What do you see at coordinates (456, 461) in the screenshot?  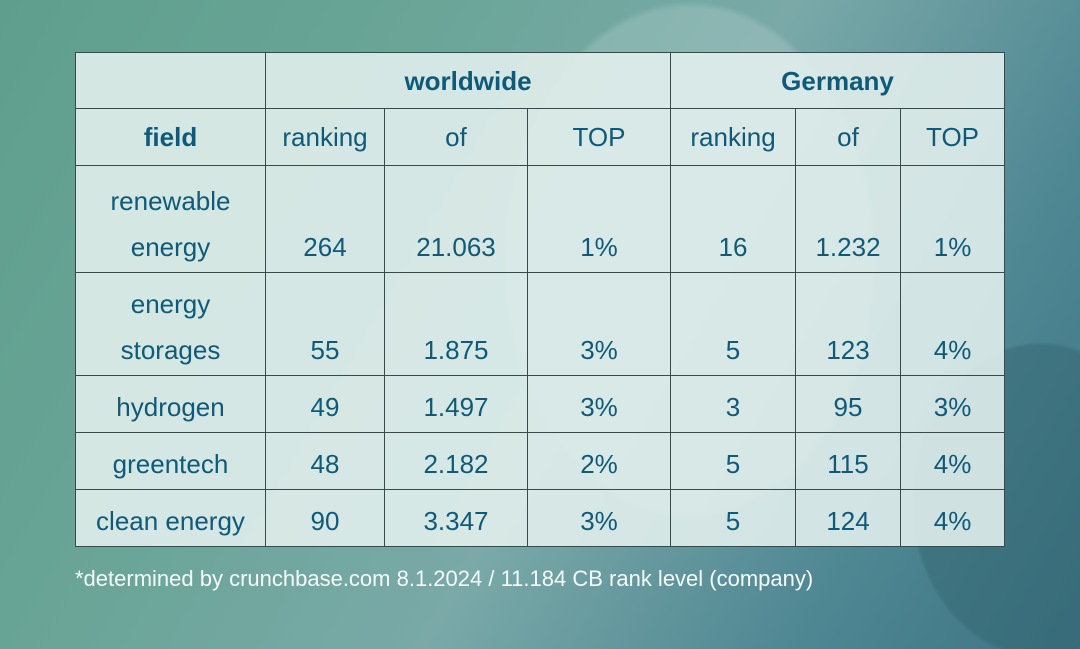 I see `w-of-cell: 2.182` at bounding box center [456, 461].